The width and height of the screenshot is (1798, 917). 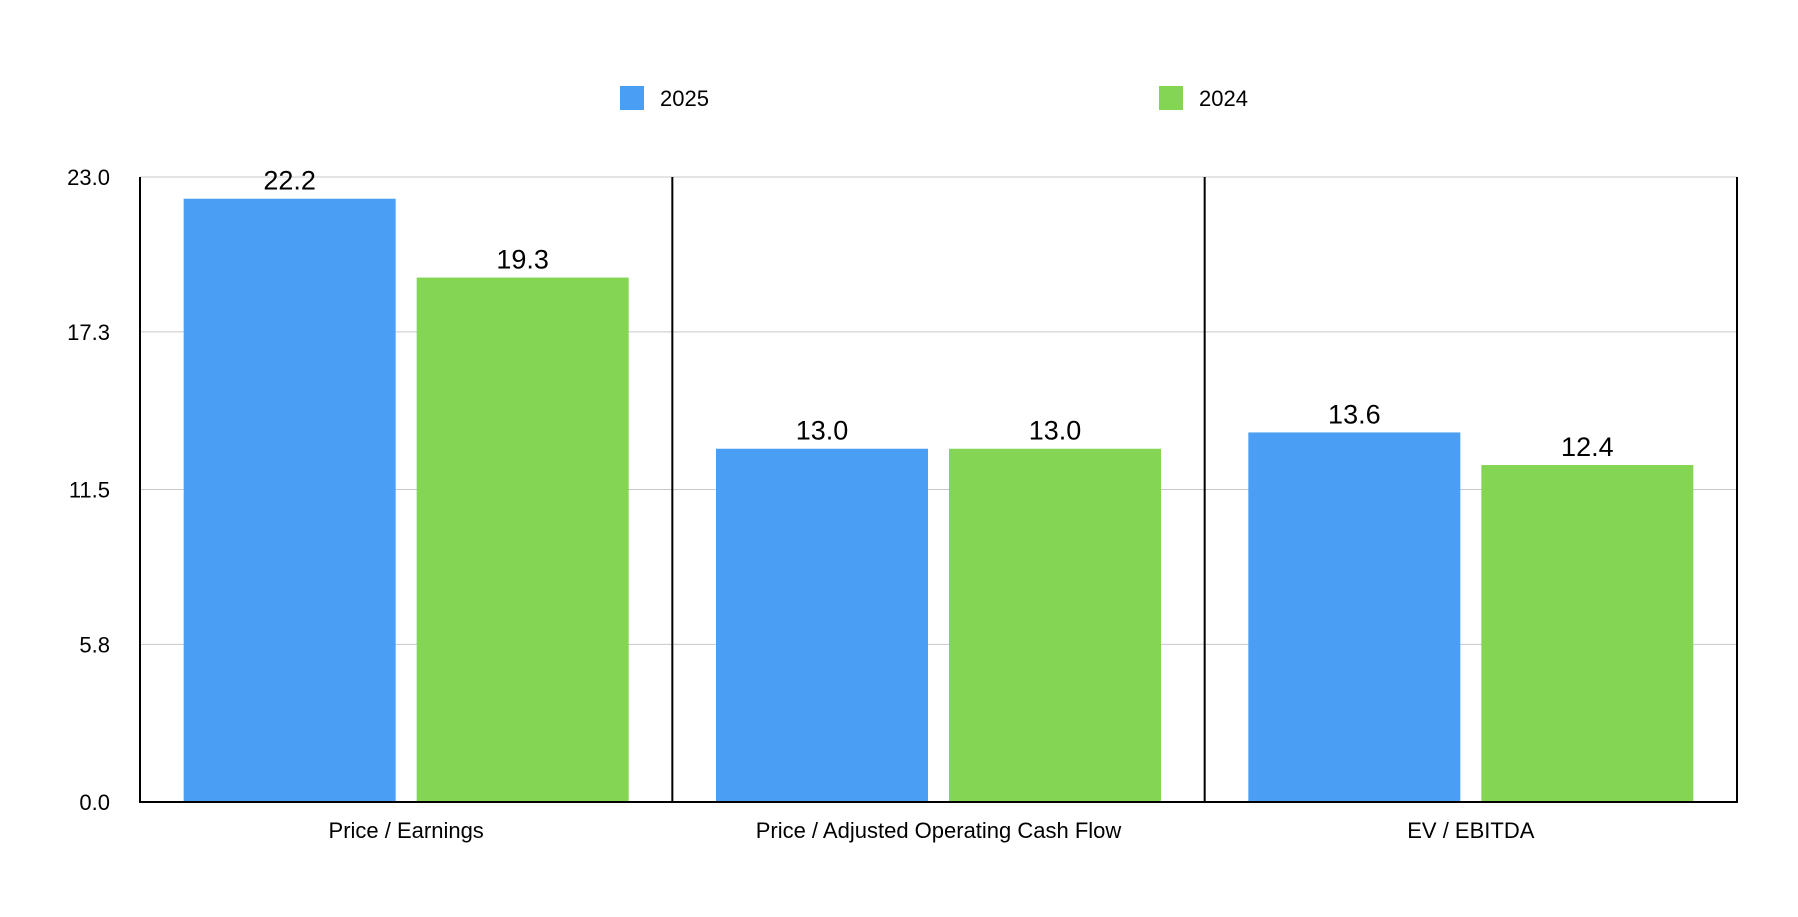 I want to click on y-tick-label: 0.0, so click(x=94, y=802).